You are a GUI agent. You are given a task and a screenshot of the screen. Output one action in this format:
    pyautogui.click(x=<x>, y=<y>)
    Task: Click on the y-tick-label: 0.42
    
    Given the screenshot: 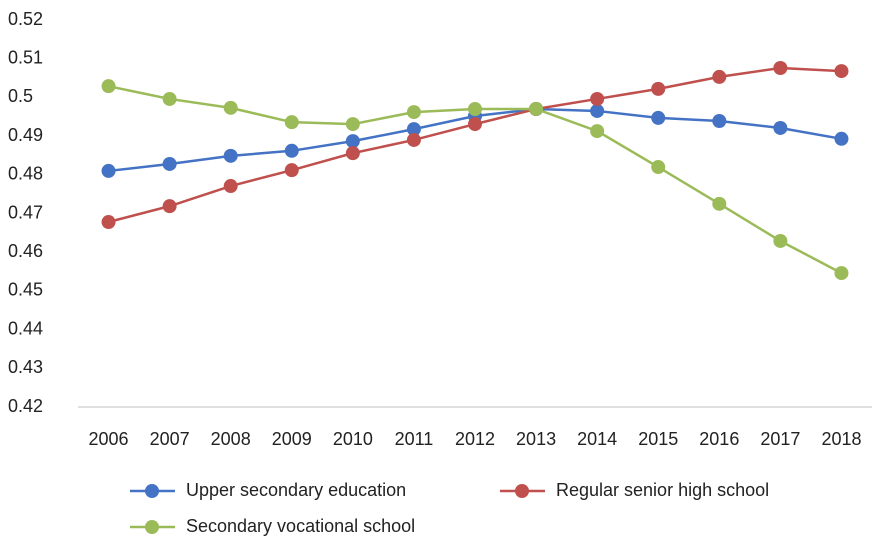 What is the action you would take?
    pyautogui.click(x=25, y=406)
    